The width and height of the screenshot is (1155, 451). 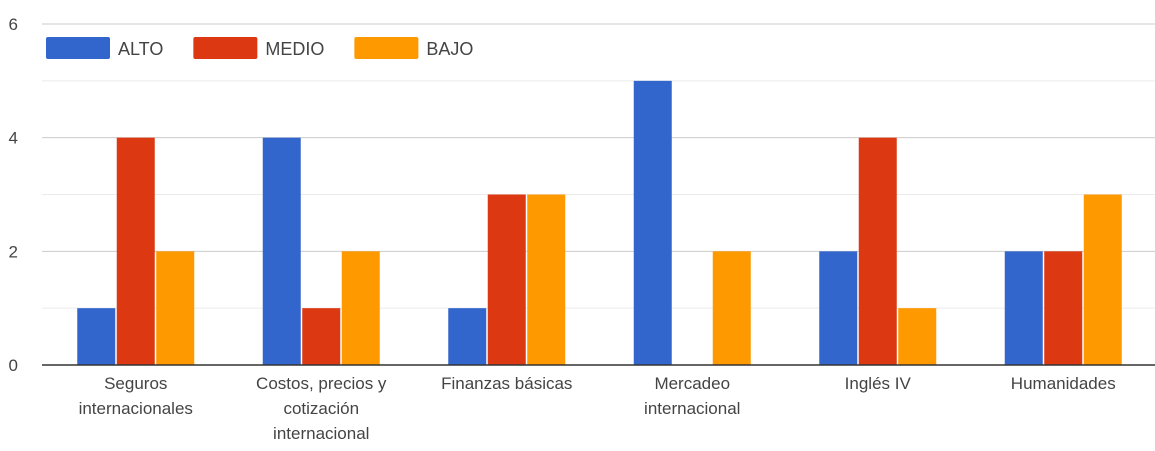 What do you see at coordinates (294, 49) in the screenshot?
I see `legend-label-medio: MEDIO` at bounding box center [294, 49].